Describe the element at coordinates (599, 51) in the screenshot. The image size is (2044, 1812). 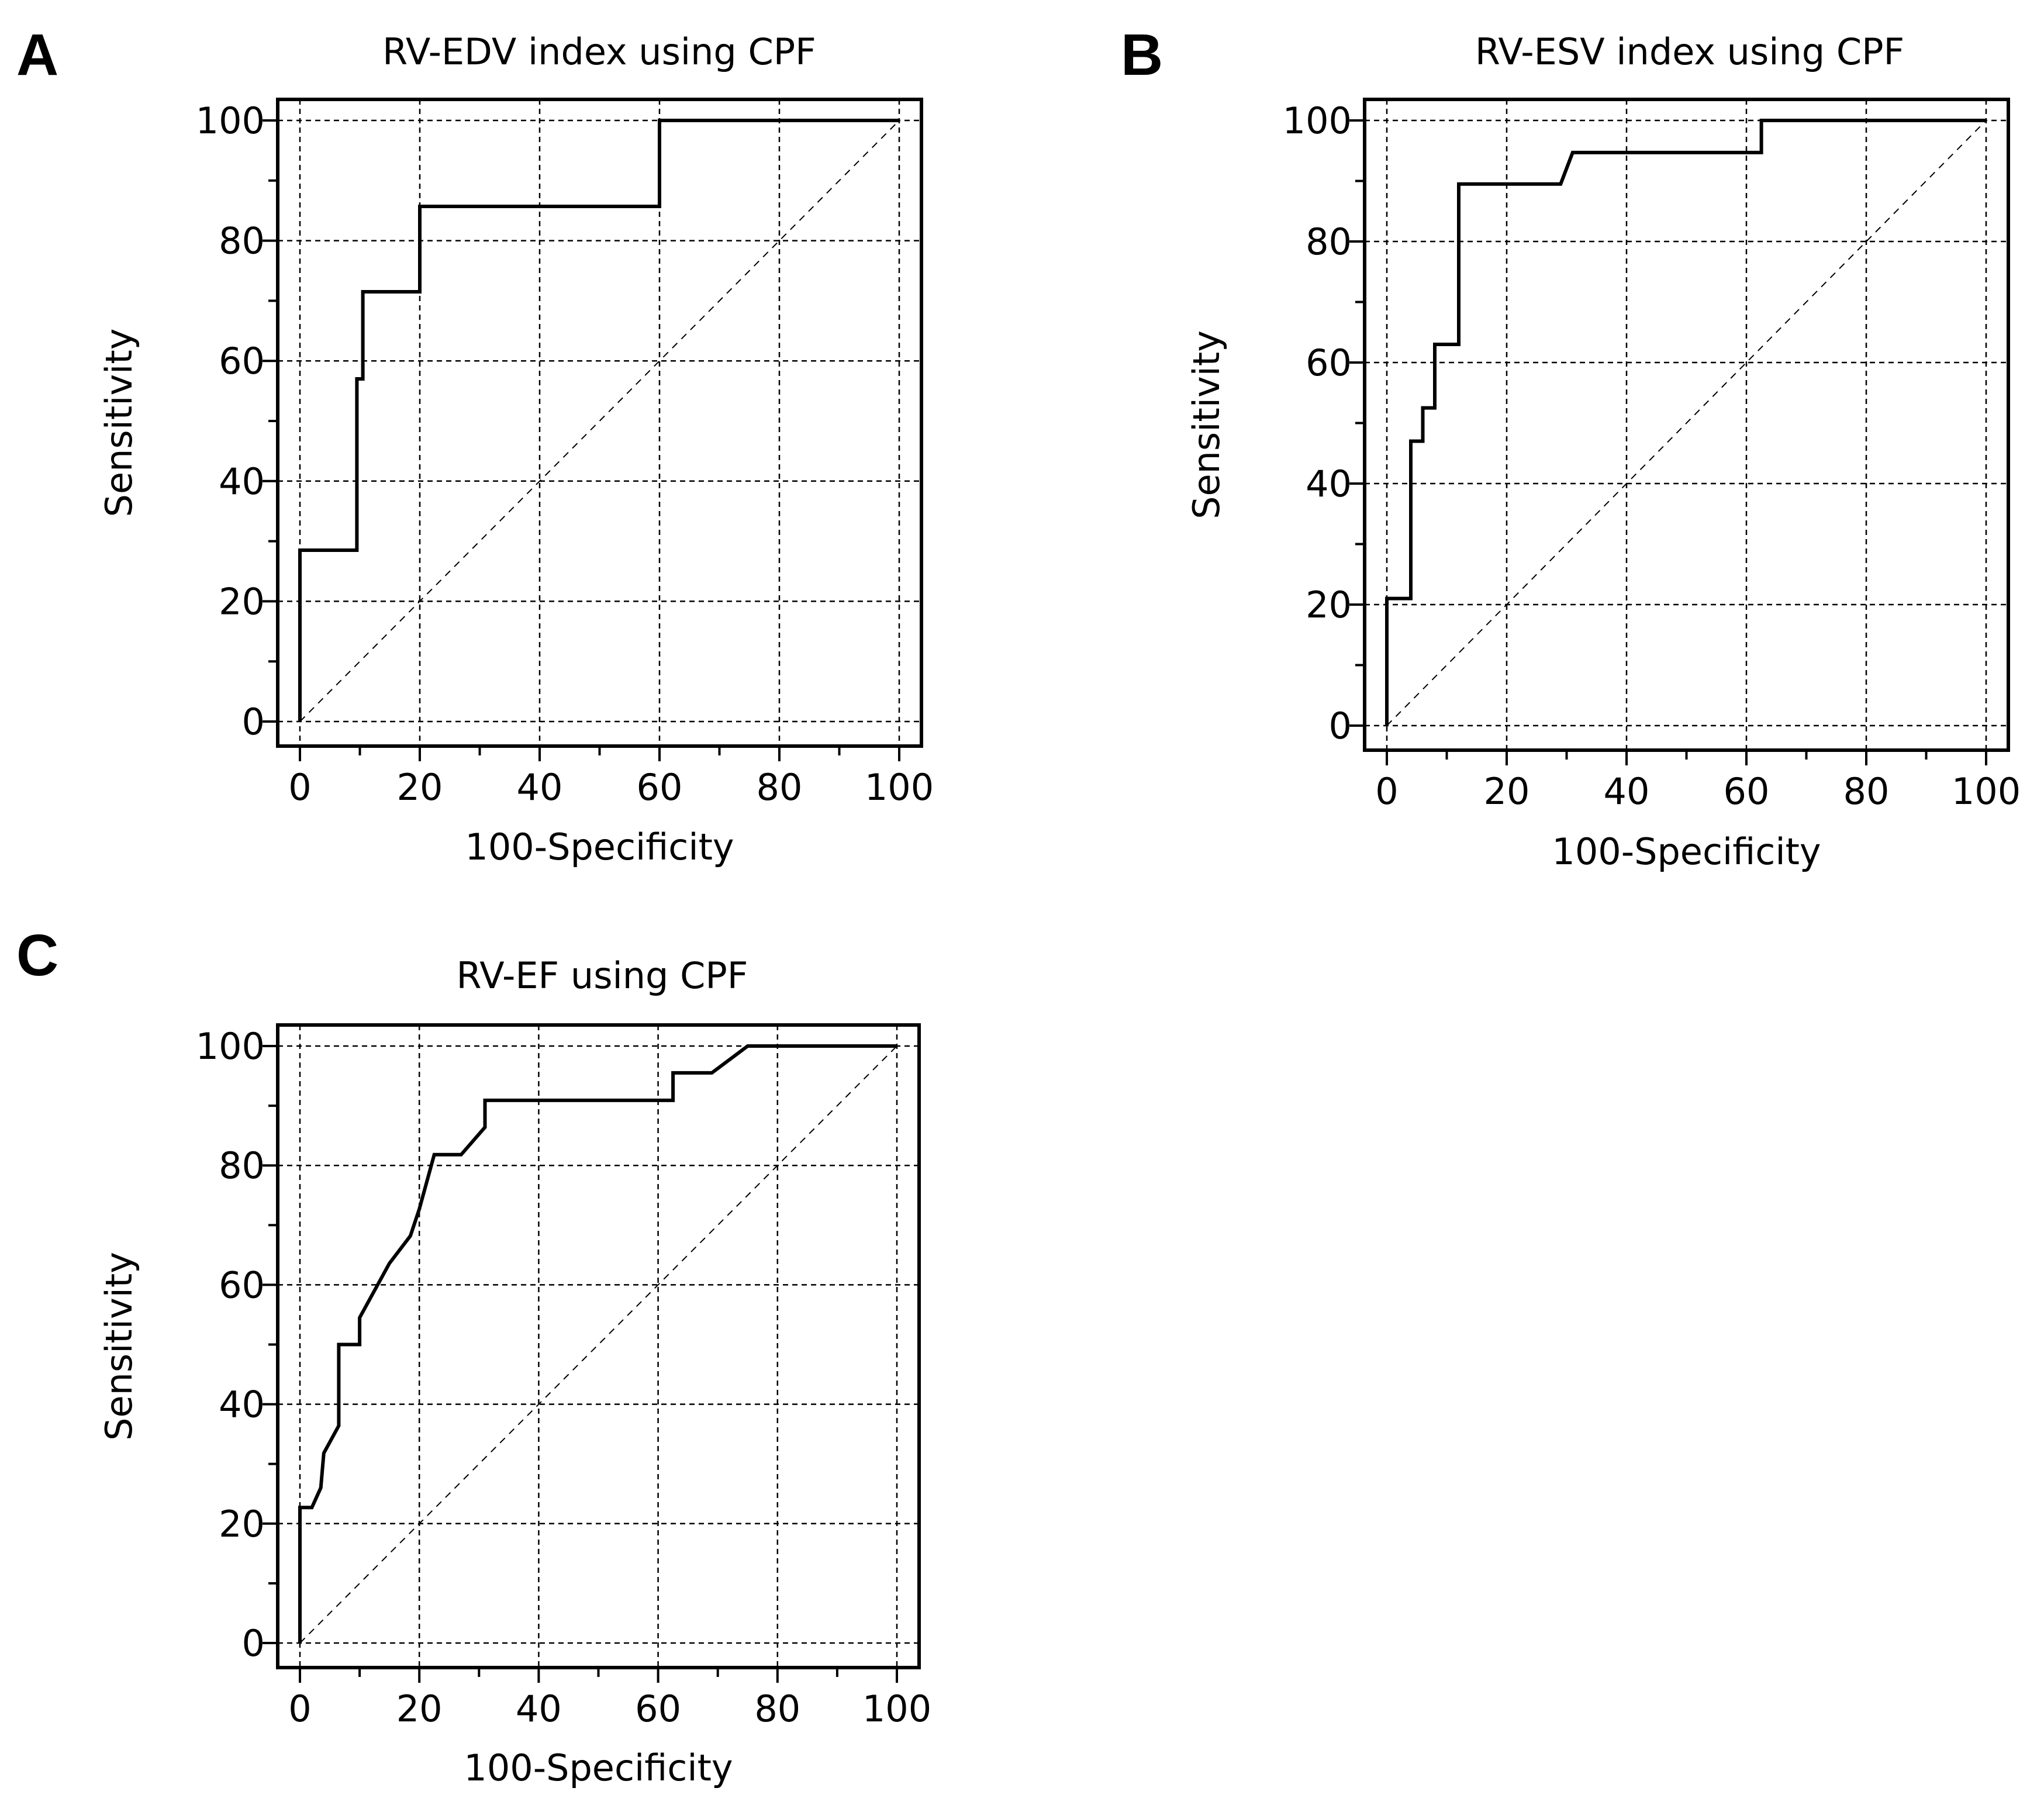
I see `chart-title: RV-EDV index using CPF` at that location.